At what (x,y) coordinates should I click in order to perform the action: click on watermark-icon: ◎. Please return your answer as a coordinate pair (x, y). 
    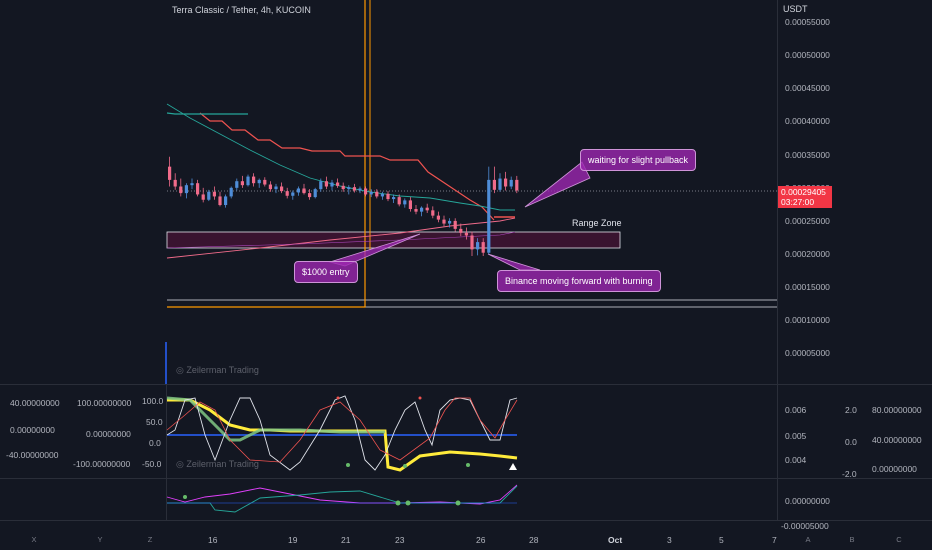
    Looking at the image, I should click on (181, 464).